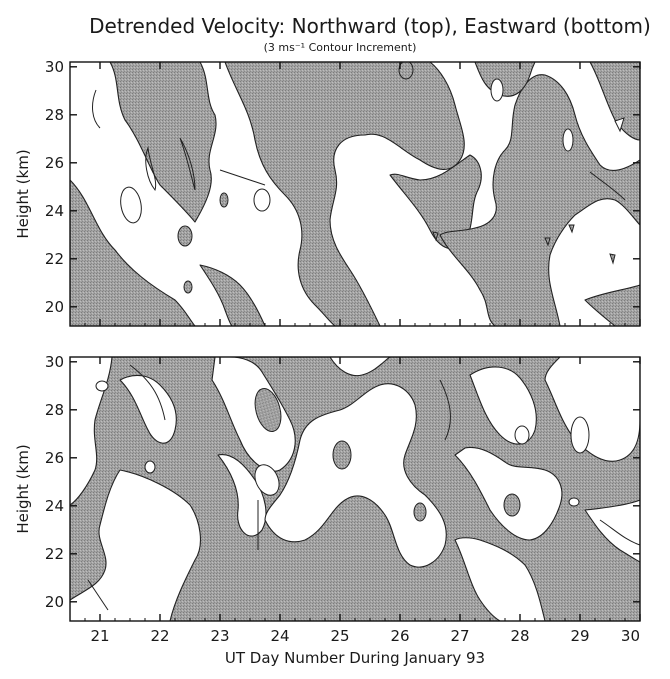 This screenshot has height=679, width=670. Describe the element at coordinates (519, 636) in the screenshot. I see `eastward-x-tick-label: 28` at that location.